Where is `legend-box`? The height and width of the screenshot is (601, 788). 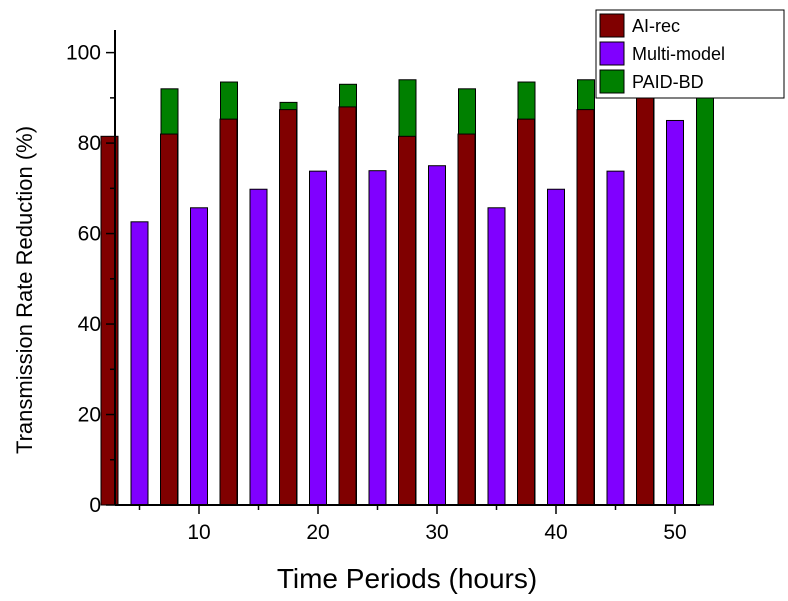
legend-box is located at coordinates (690, 54).